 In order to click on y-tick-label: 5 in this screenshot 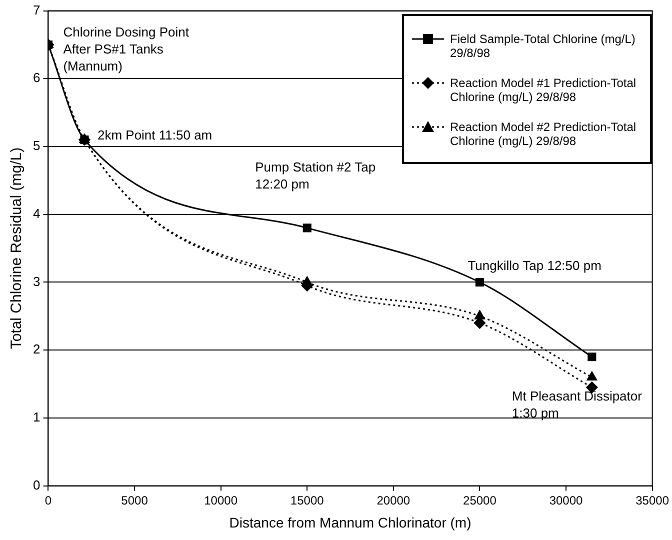, I will do `click(36, 146)`.